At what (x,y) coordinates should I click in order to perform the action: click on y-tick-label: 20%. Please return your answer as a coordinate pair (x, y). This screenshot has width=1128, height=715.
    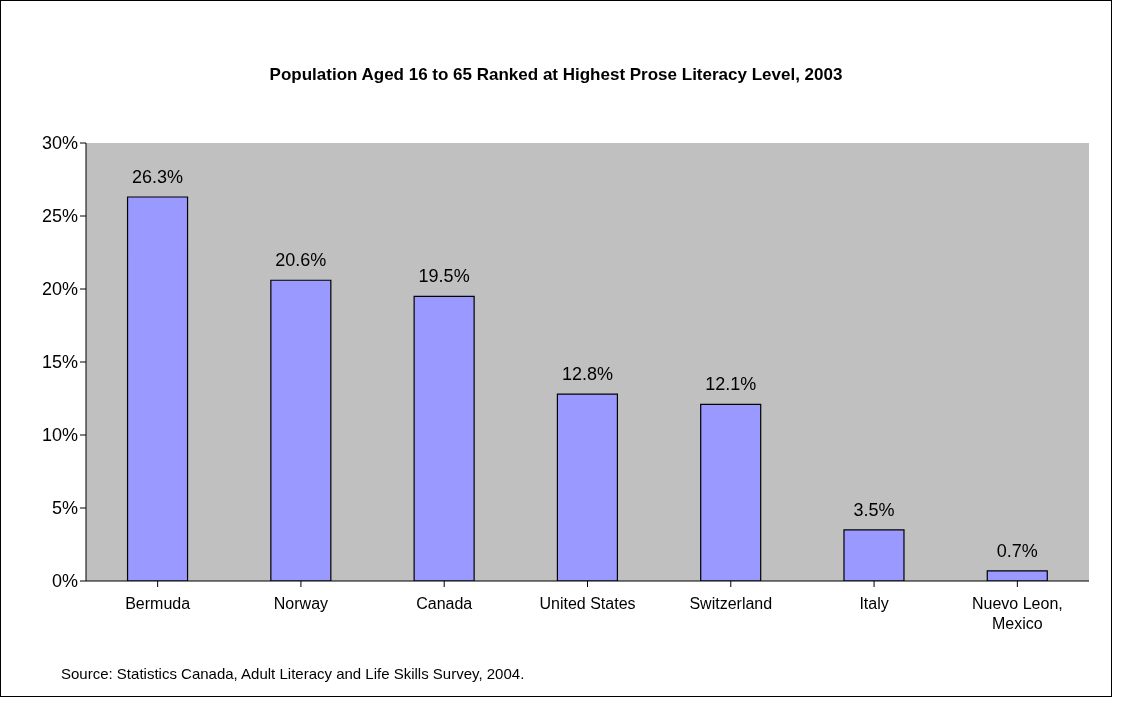
    Looking at the image, I should click on (59, 289).